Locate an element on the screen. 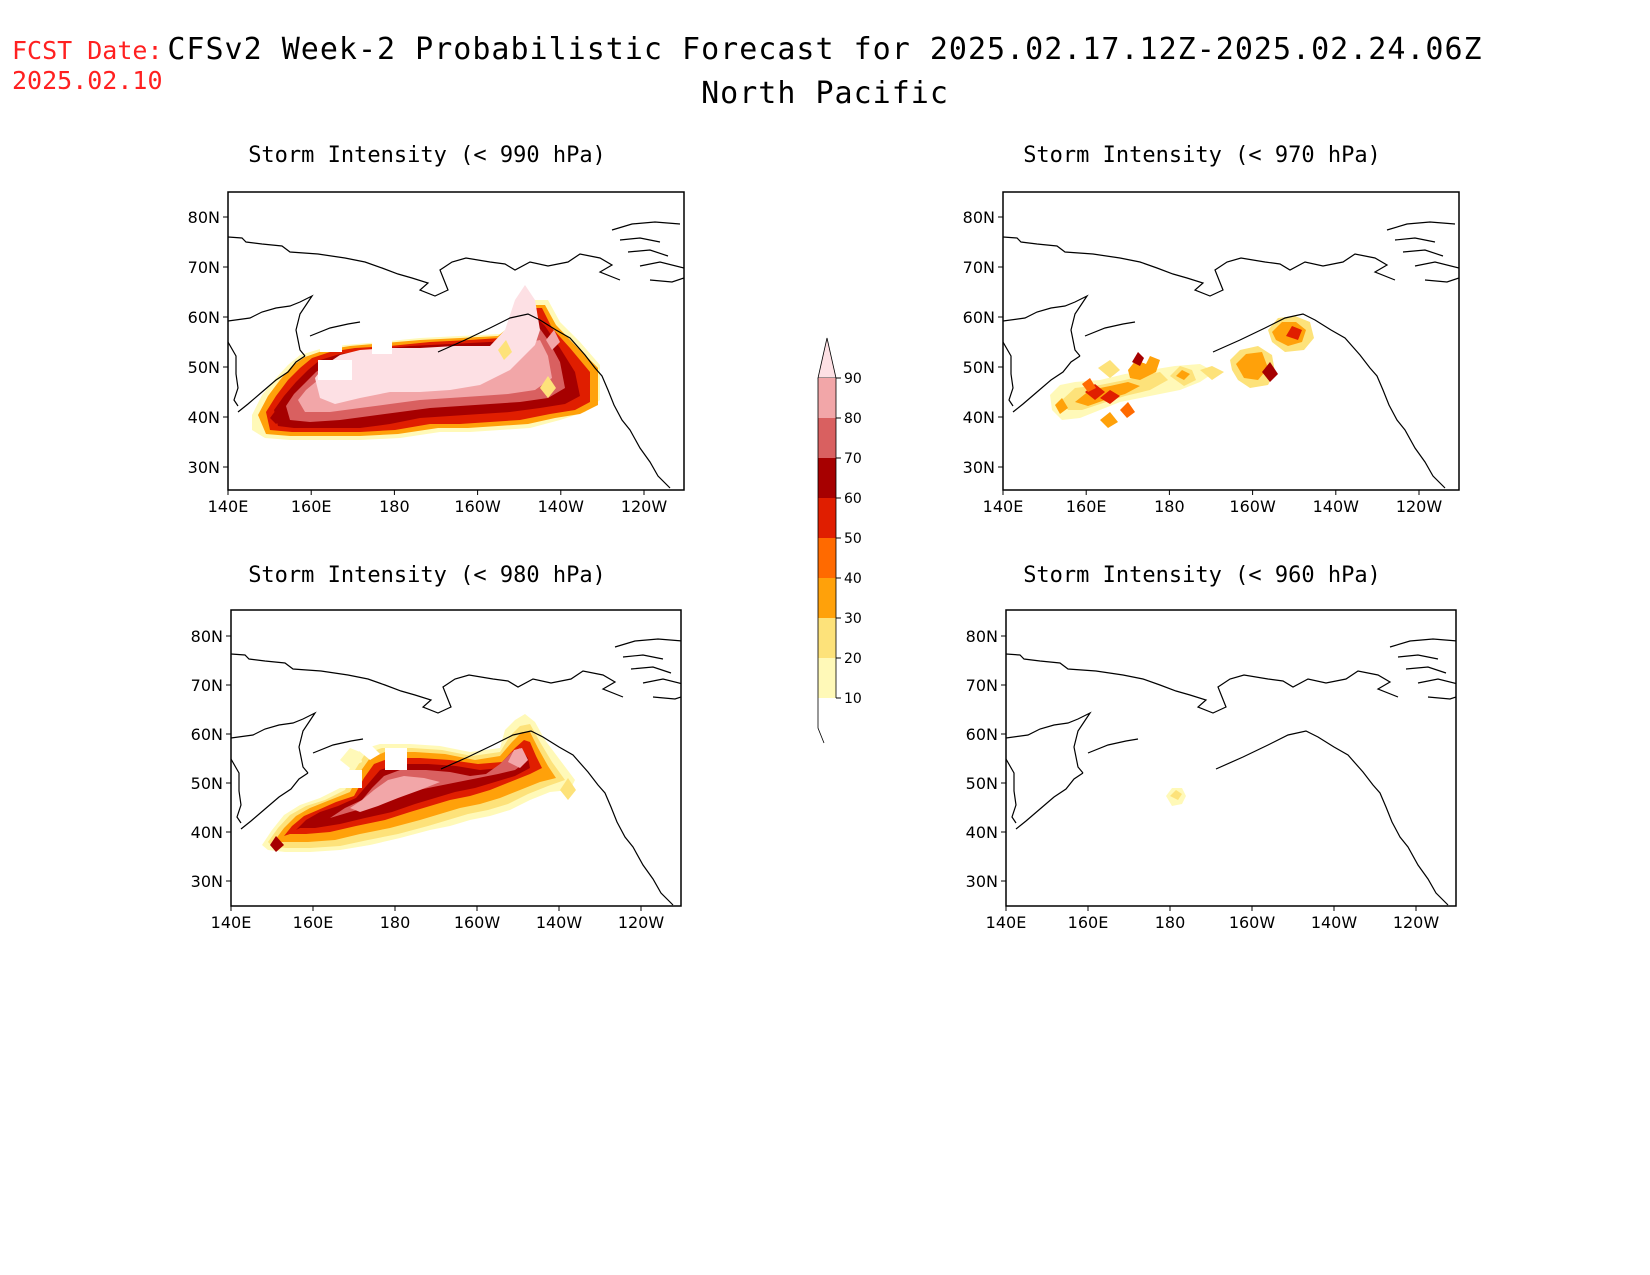 This screenshot has width=1650, height=1275. lon-tick-label-980: 120W is located at coordinates (641, 922).